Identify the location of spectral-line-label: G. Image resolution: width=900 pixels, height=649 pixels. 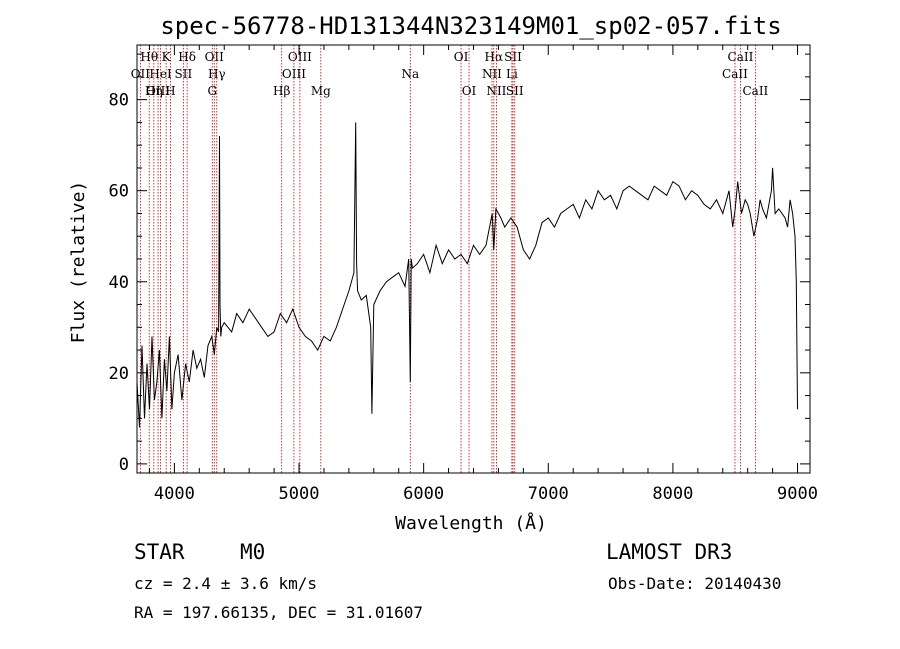
(212, 91).